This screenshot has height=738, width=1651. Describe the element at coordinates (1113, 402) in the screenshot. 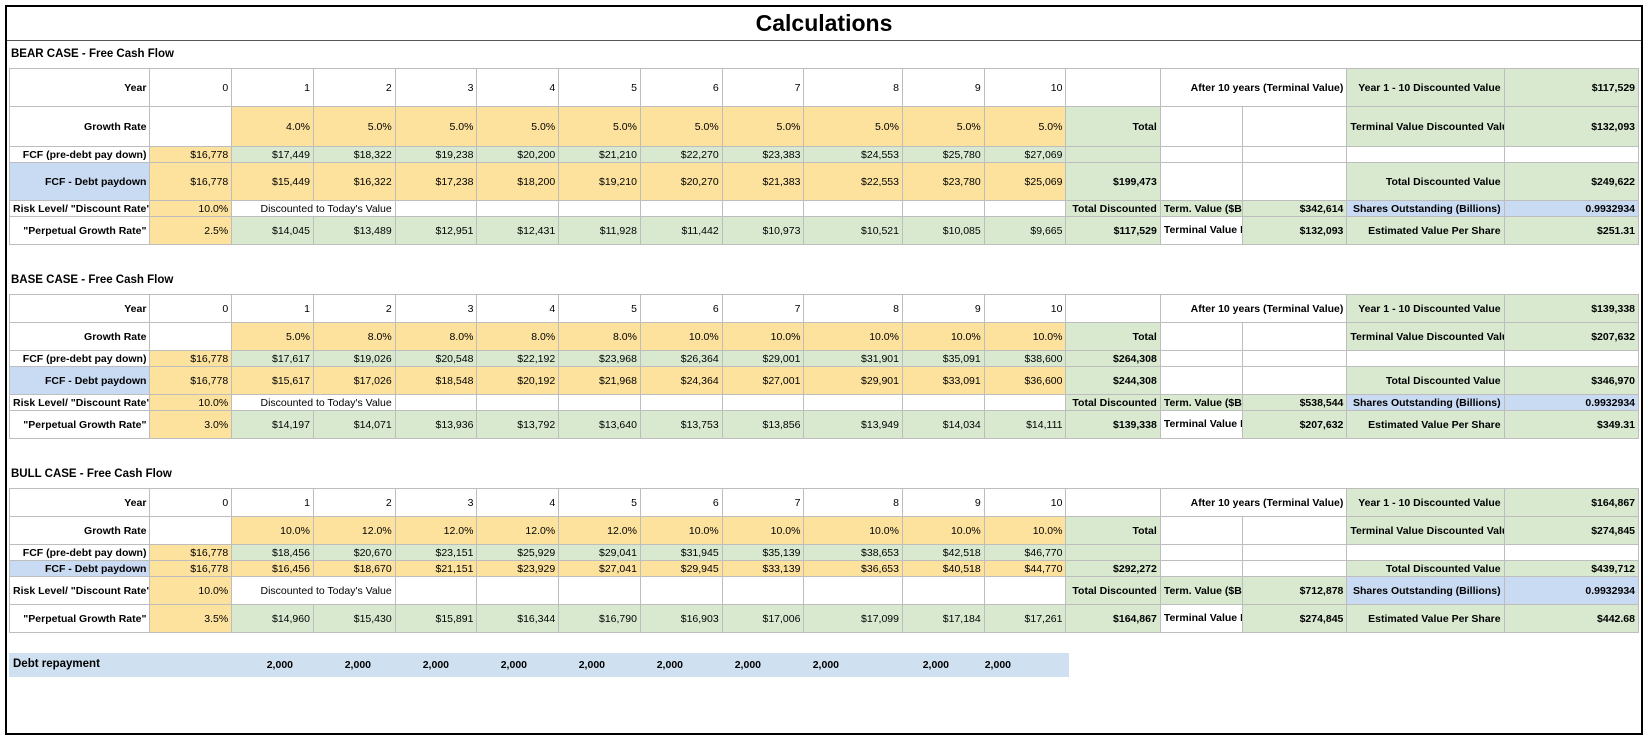

I see `total-discounted-label: Total Discounted` at that location.